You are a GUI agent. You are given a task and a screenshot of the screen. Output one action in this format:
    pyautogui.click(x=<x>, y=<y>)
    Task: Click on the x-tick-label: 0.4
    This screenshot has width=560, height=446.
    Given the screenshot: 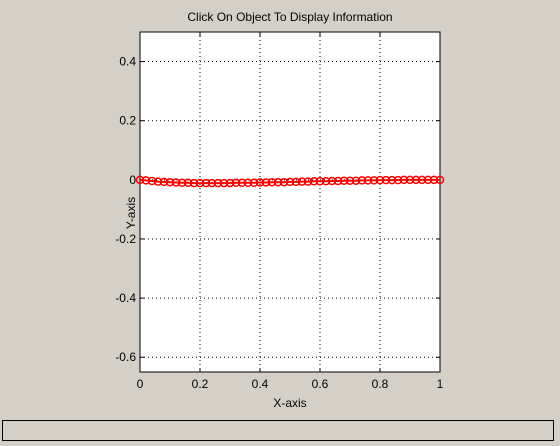 What is the action you would take?
    pyautogui.click(x=260, y=384)
    